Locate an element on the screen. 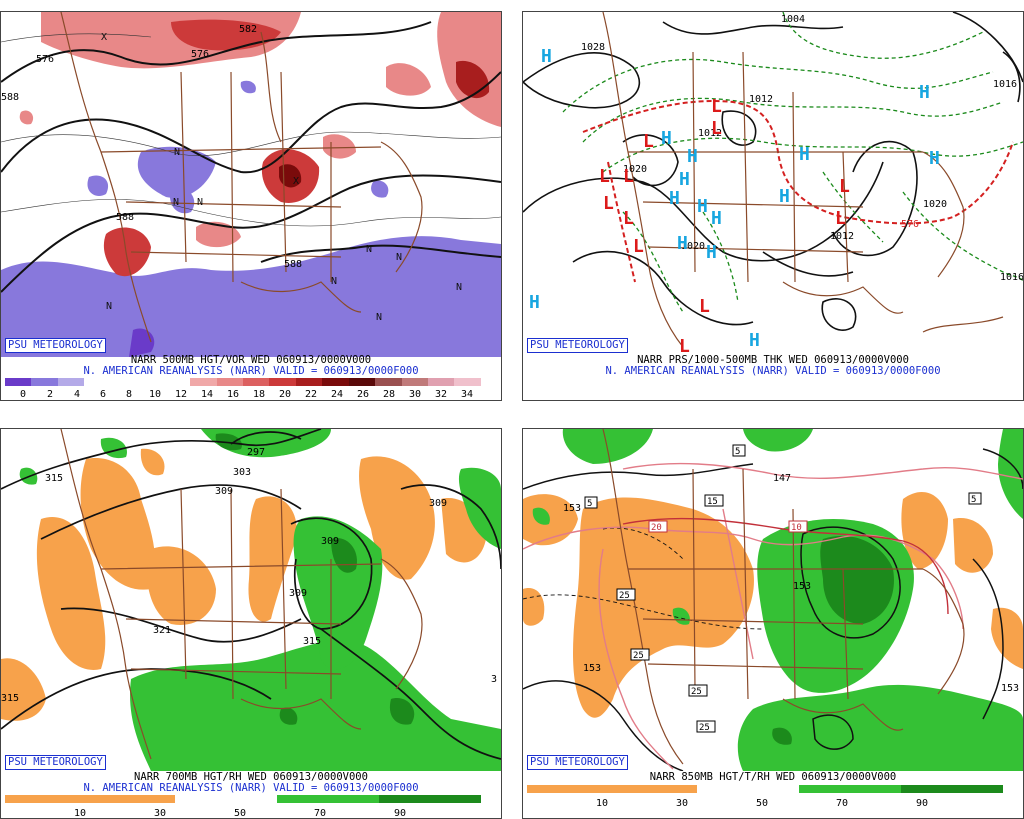 This screenshot has height=819, width=1024. tick-label: 90 is located at coordinates (922, 803).